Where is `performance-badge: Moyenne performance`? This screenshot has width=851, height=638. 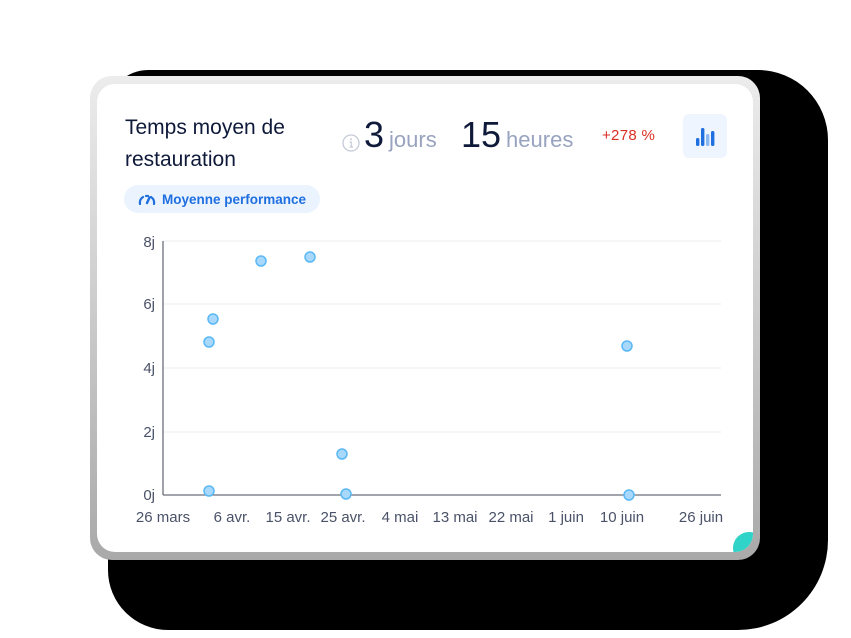 performance-badge: Moyenne performance is located at coordinates (222, 199).